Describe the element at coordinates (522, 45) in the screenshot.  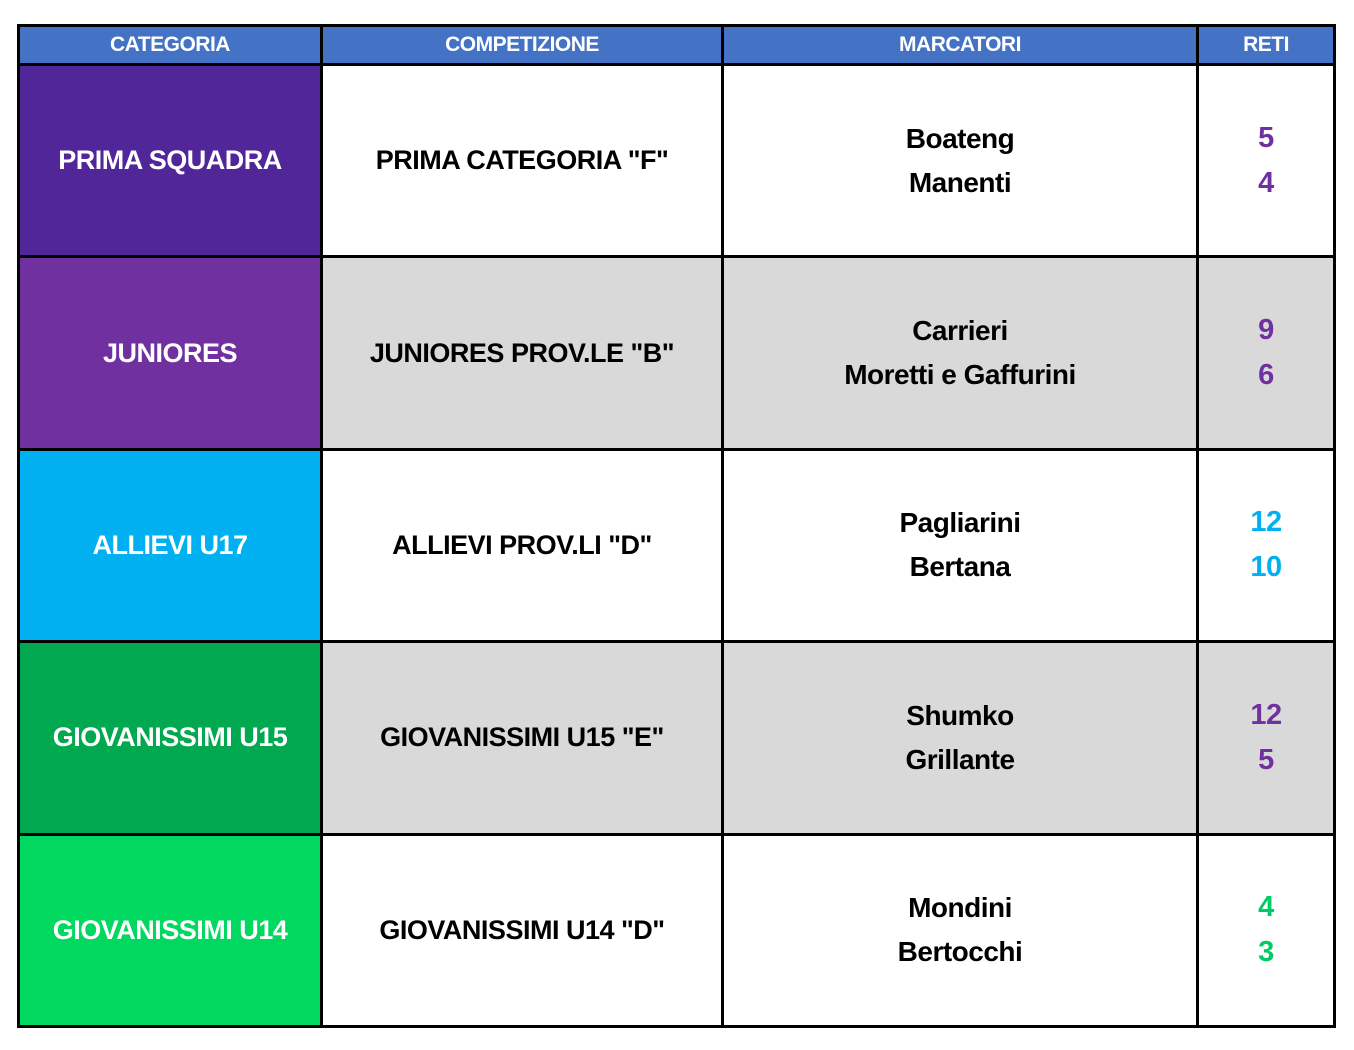
I see `header-competizione: COMPETIZIONE` at that location.